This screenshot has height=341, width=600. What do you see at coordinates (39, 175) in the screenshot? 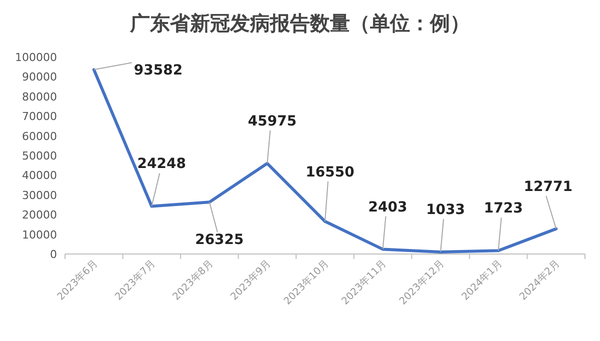
I see `y-tick-label: 40000` at bounding box center [39, 175].